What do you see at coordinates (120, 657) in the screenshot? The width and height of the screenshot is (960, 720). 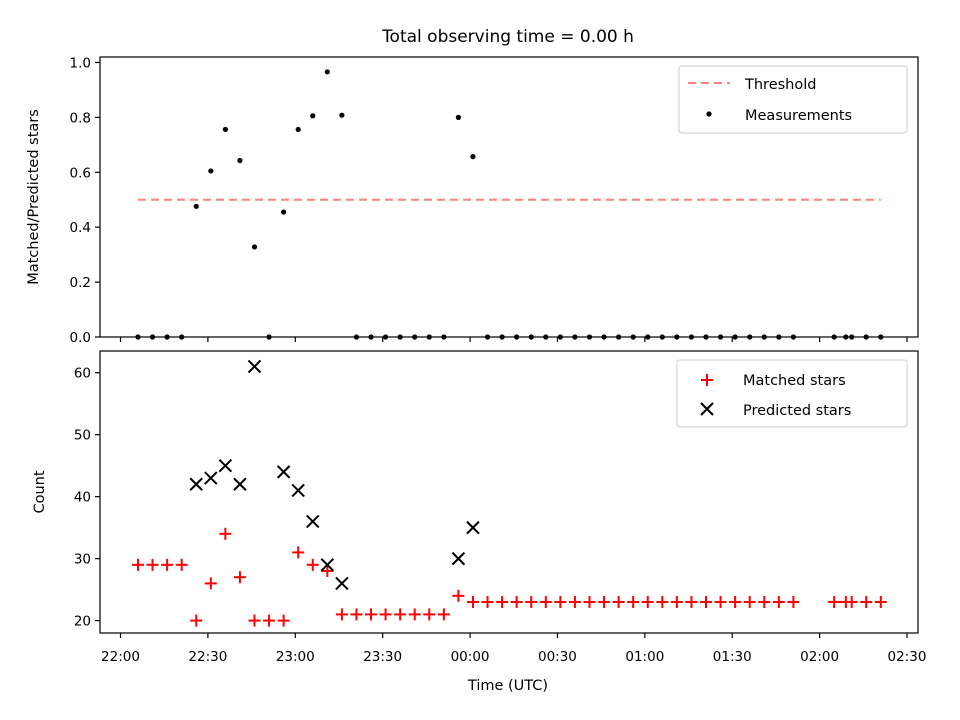 I see `bottom-x-tick-label: 22:00` at bounding box center [120, 657].